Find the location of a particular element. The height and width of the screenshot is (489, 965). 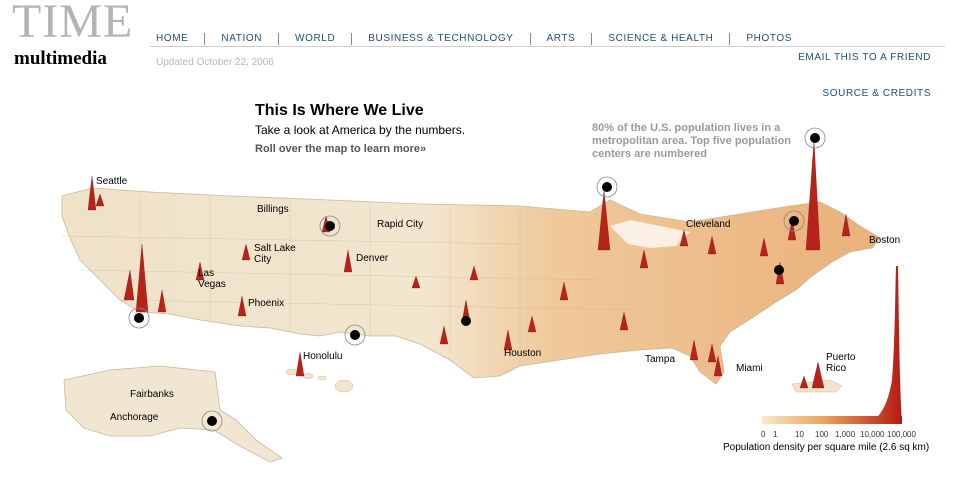

legend-tick-100000: 100,000 is located at coordinates (901, 434).